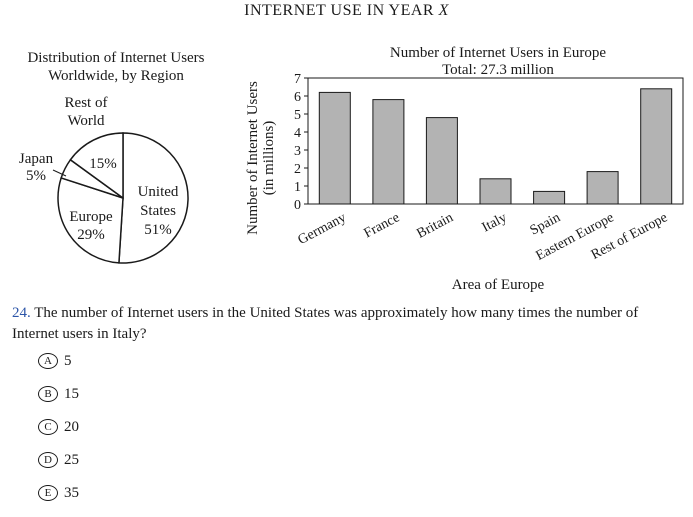 The image size is (693, 517). What do you see at coordinates (434, 226) in the screenshot?
I see `x-tick-label-britain: Britain` at bounding box center [434, 226].